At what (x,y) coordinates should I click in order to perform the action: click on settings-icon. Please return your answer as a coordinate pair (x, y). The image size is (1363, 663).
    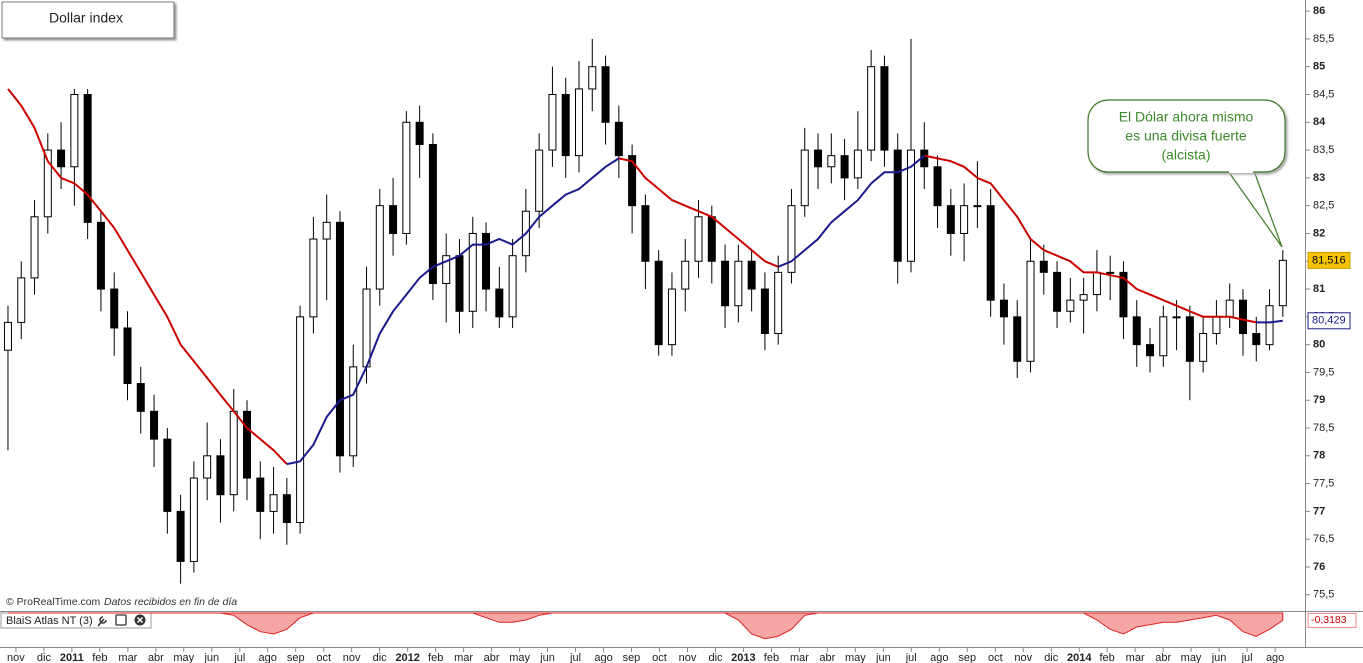
    Looking at the image, I should click on (102, 621).